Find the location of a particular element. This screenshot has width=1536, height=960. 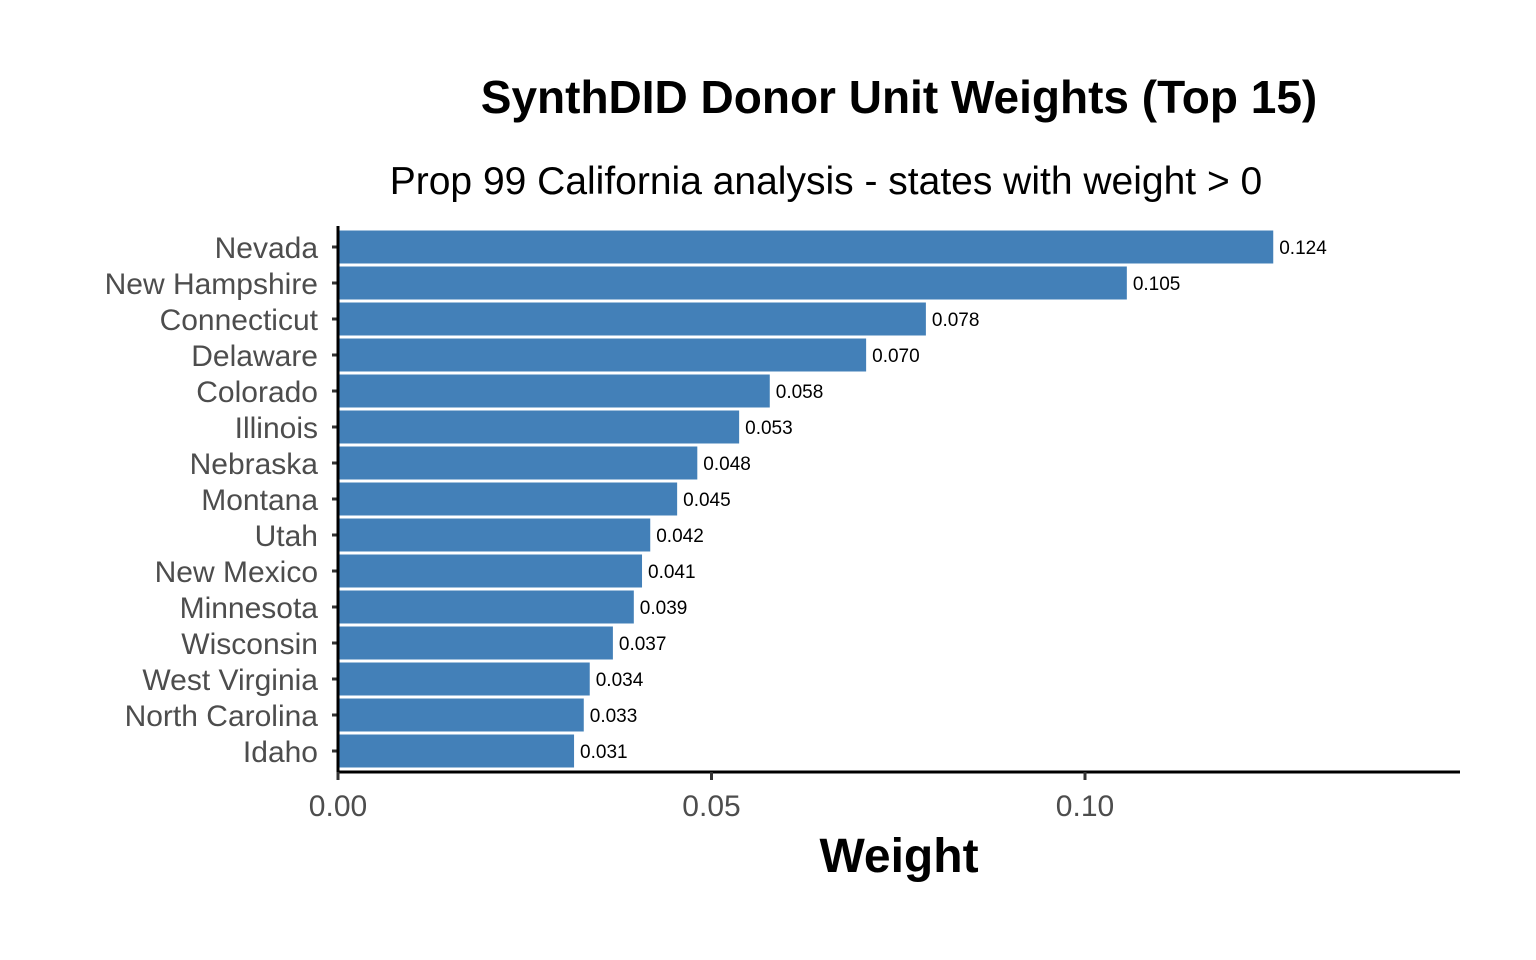

bar-value-label: 0.048 is located at coordinates (727, 464).